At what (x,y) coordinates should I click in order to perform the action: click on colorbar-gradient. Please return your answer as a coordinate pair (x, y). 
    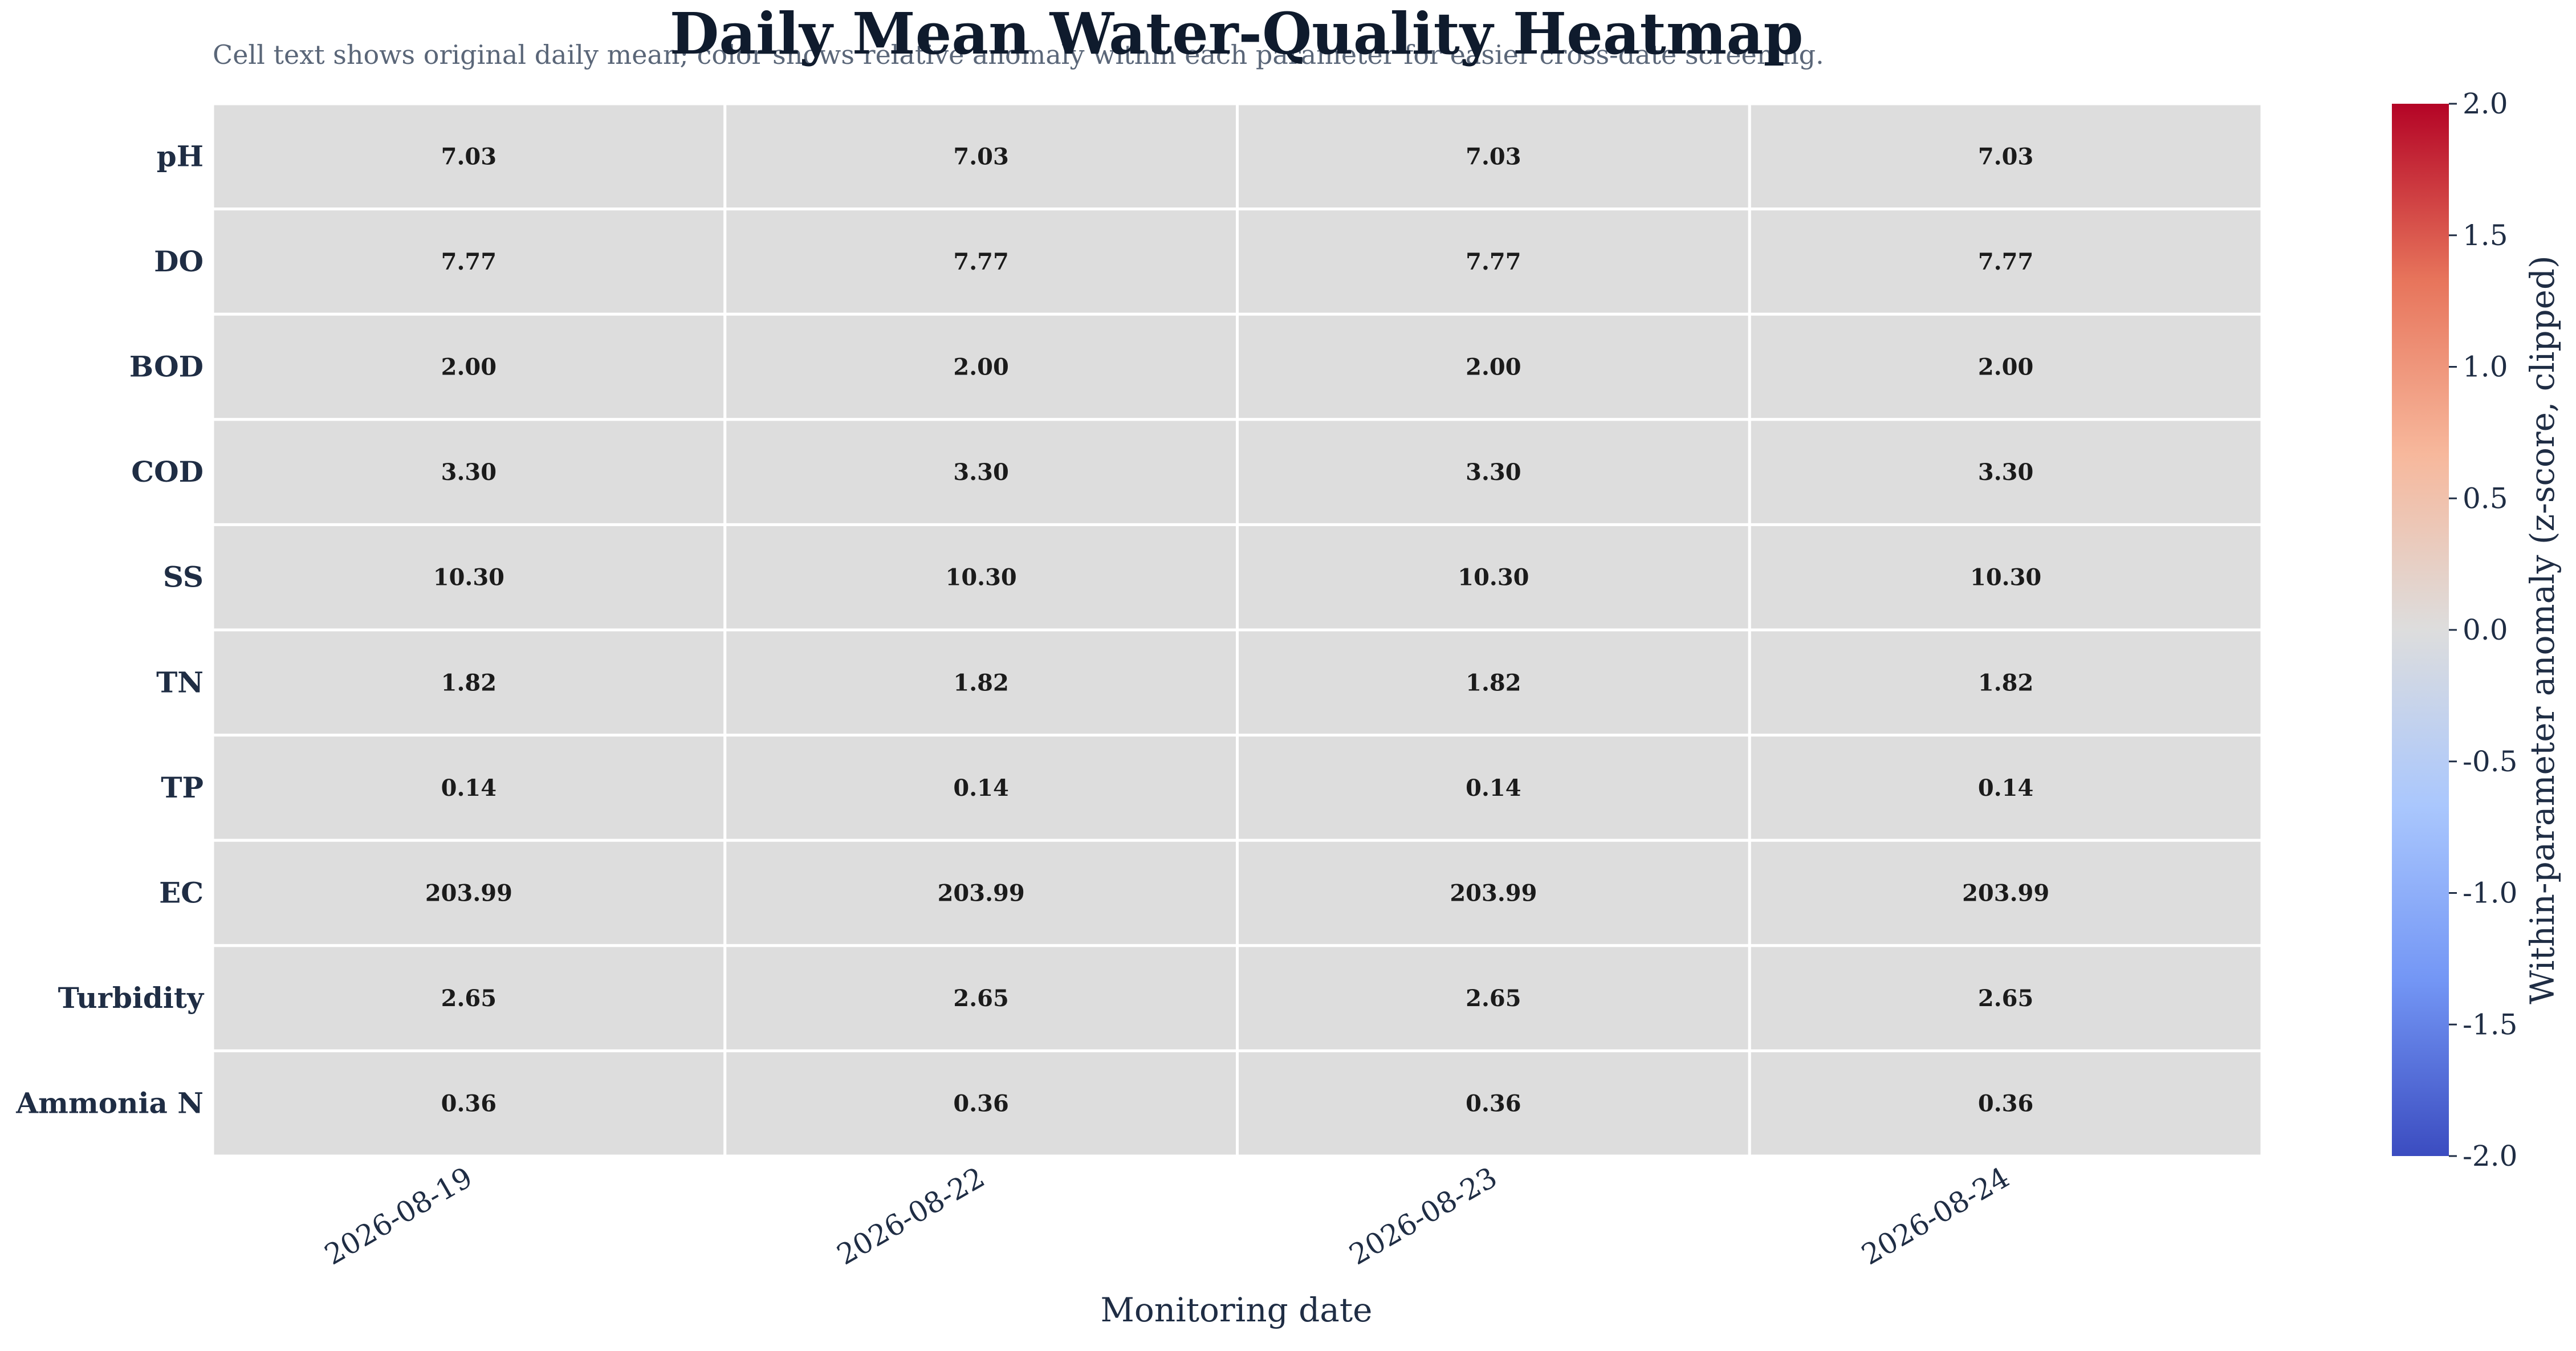
    Looking at the image, I should click on (2420, 630).